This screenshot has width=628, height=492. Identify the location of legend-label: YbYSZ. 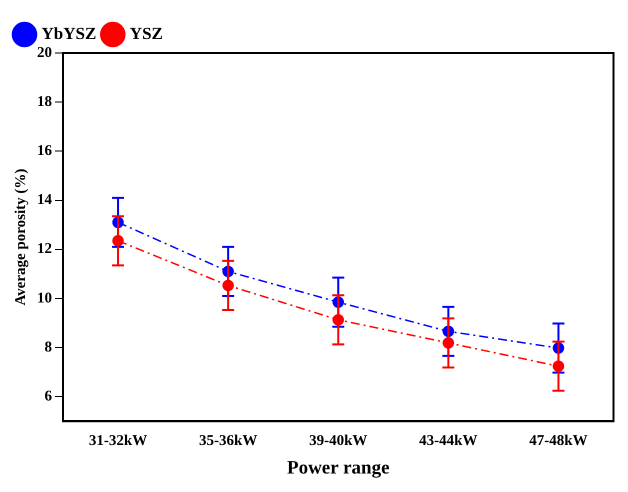
(69, 33).